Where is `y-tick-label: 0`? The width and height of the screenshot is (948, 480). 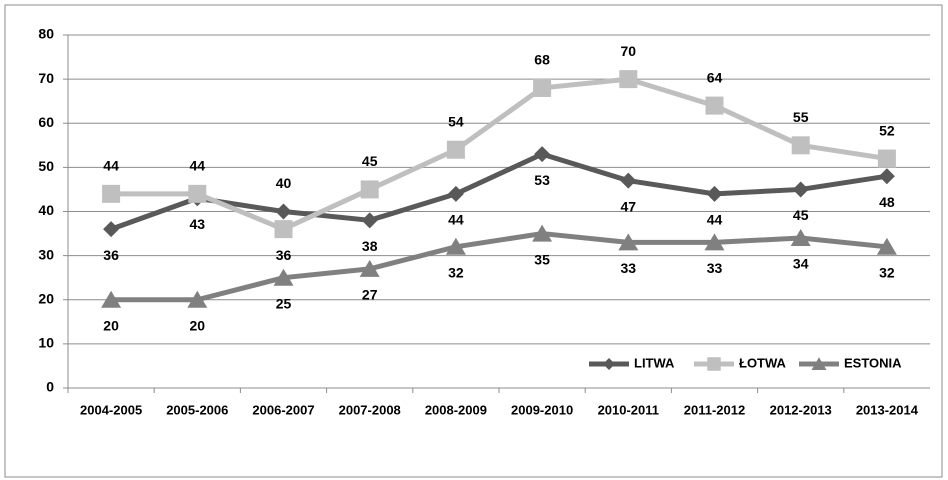 y-tick-label: 0 is located at coordinates (50, 387).